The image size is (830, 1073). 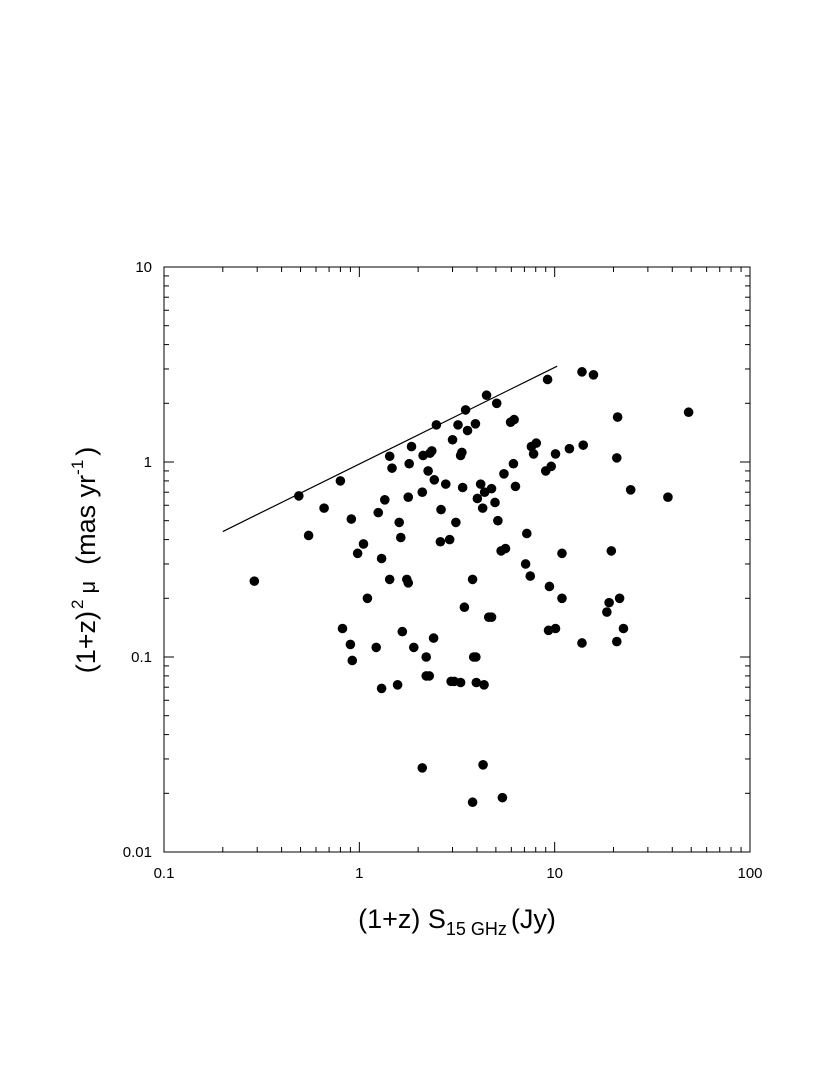 I want to click on x-axis-title-main: (1+z) S, so click(x=402, y=919).